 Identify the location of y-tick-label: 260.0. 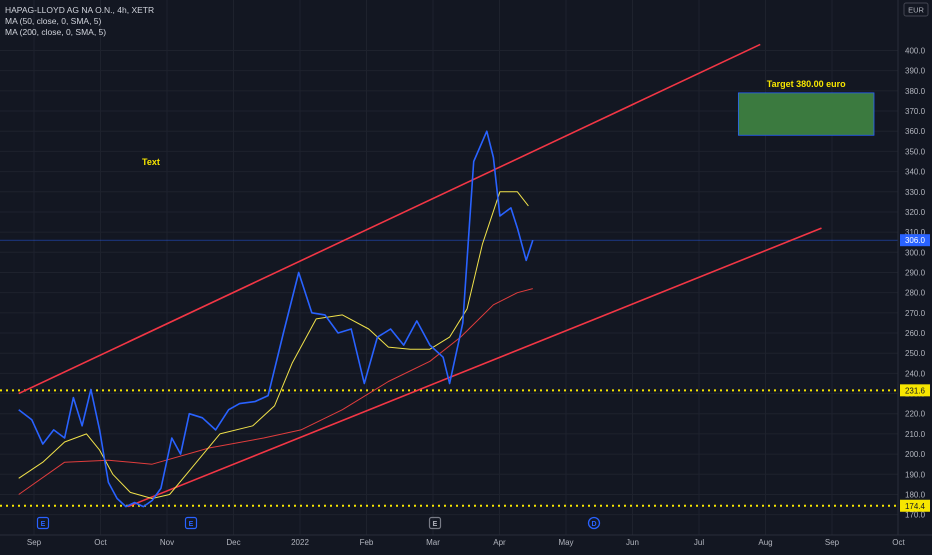
(915, 333).